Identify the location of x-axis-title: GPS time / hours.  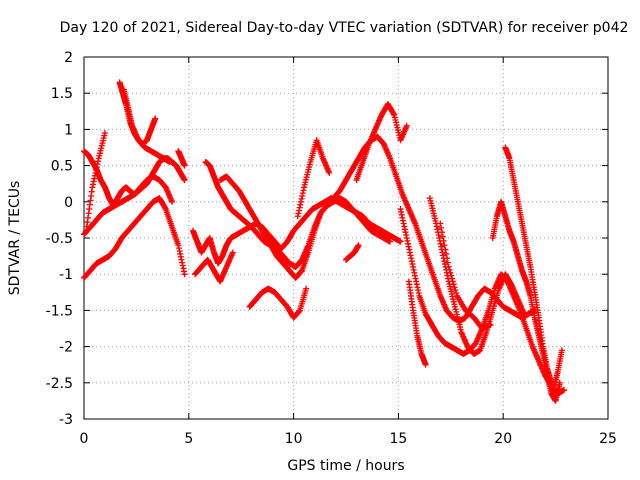
(345, 466).